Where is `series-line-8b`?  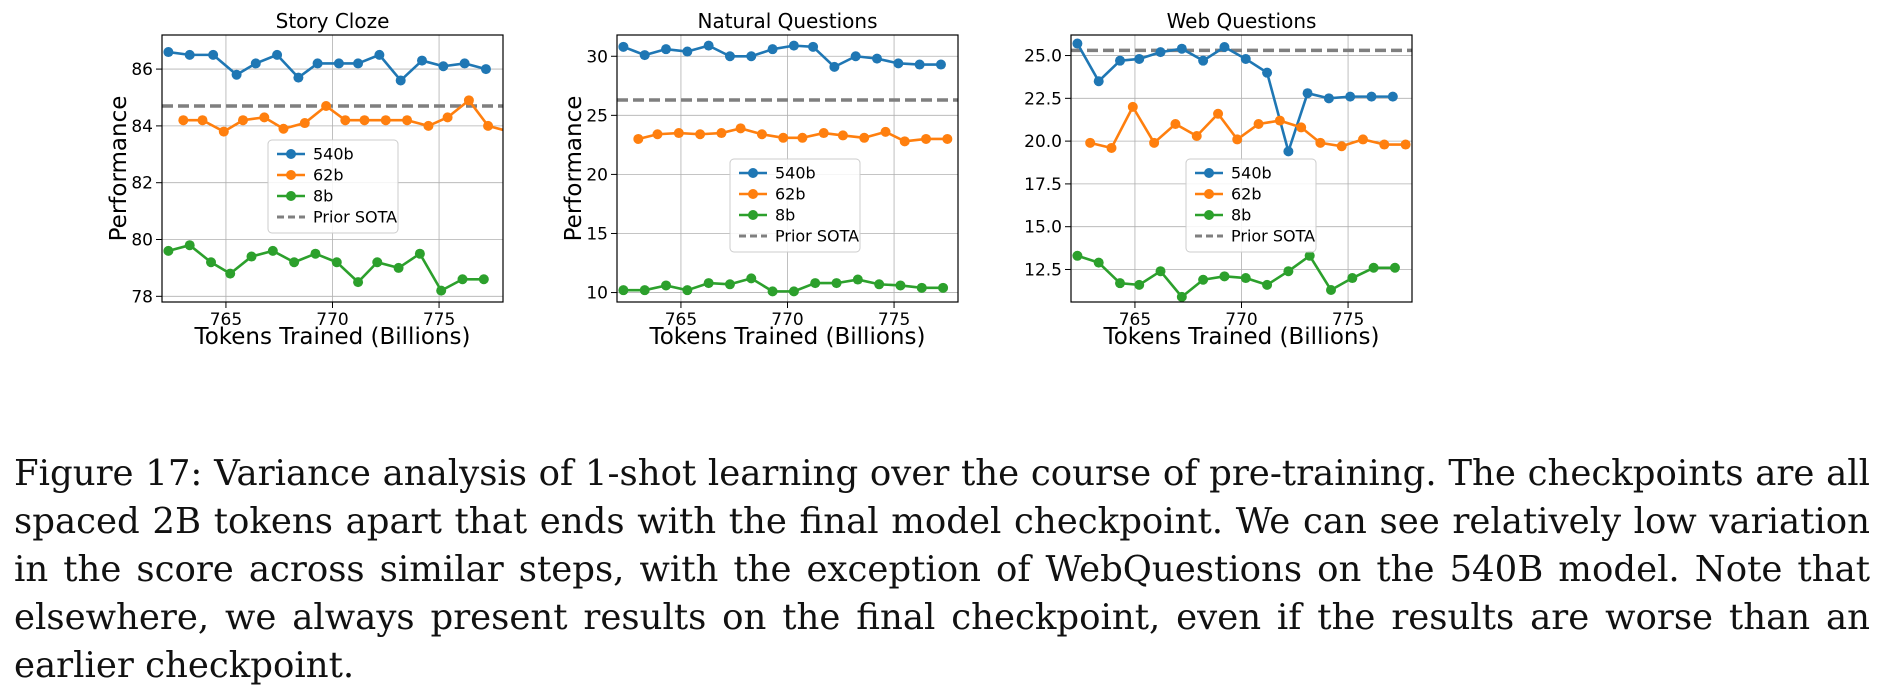 series-line-8b is located at coordinates (326, 267).